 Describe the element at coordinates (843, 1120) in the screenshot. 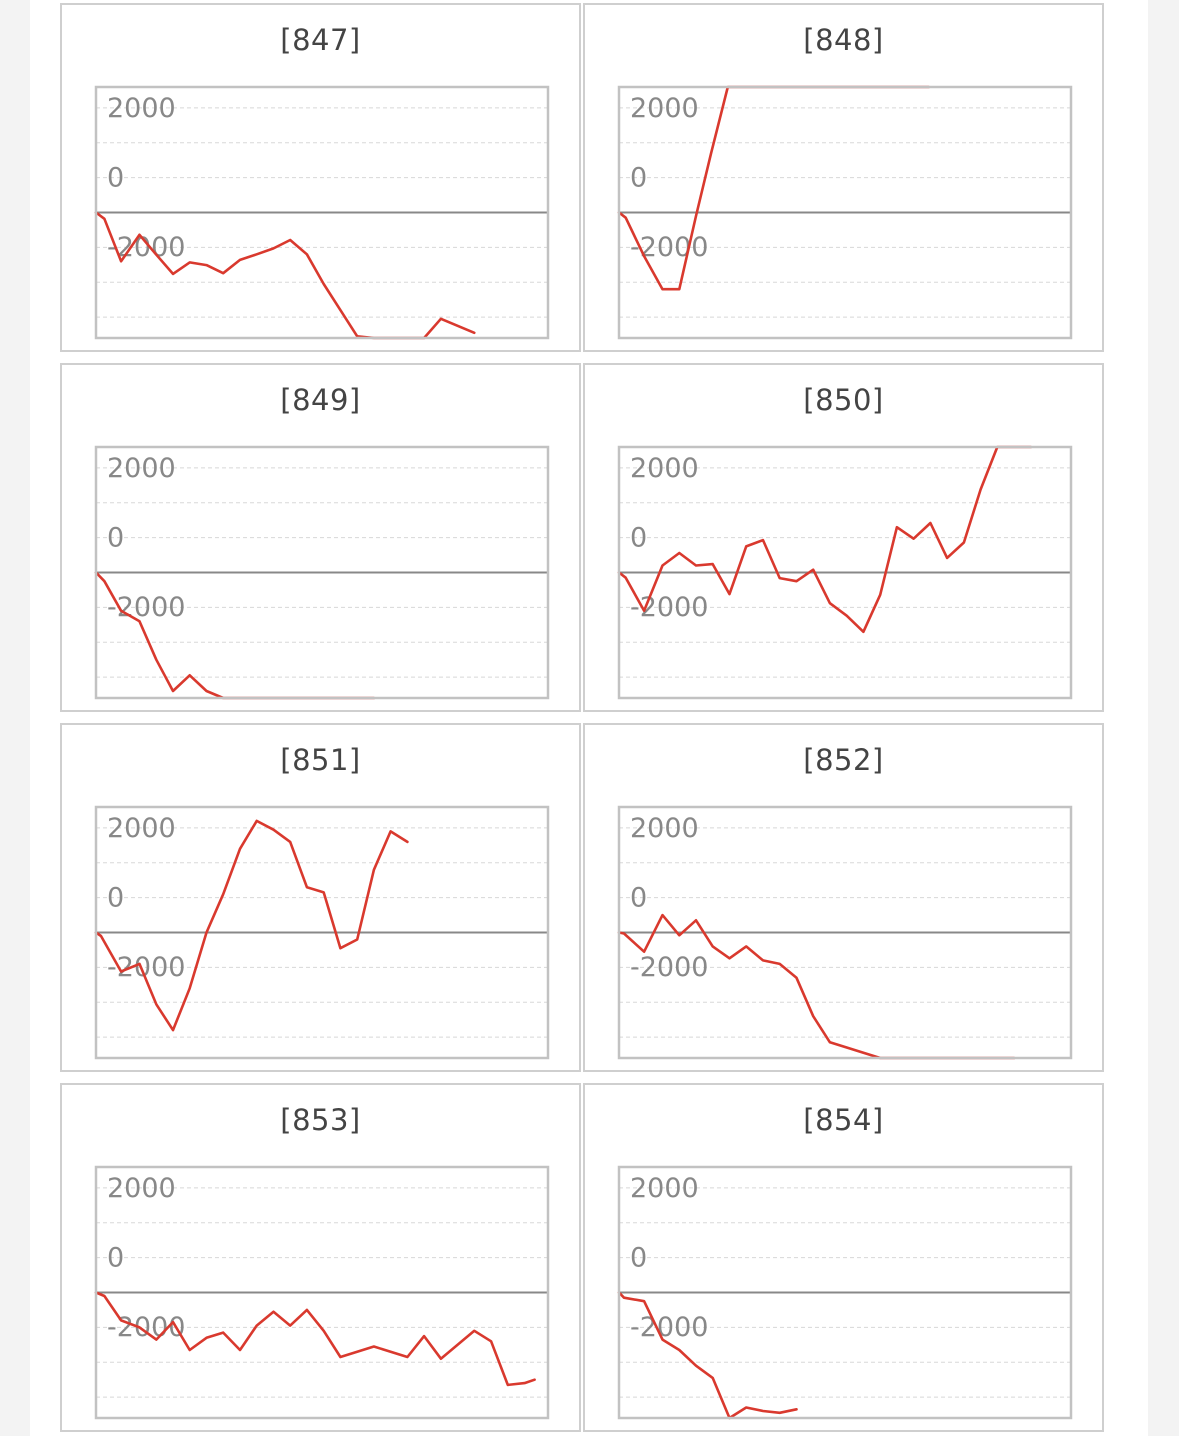

I see `chart-title: [854]` at that location.